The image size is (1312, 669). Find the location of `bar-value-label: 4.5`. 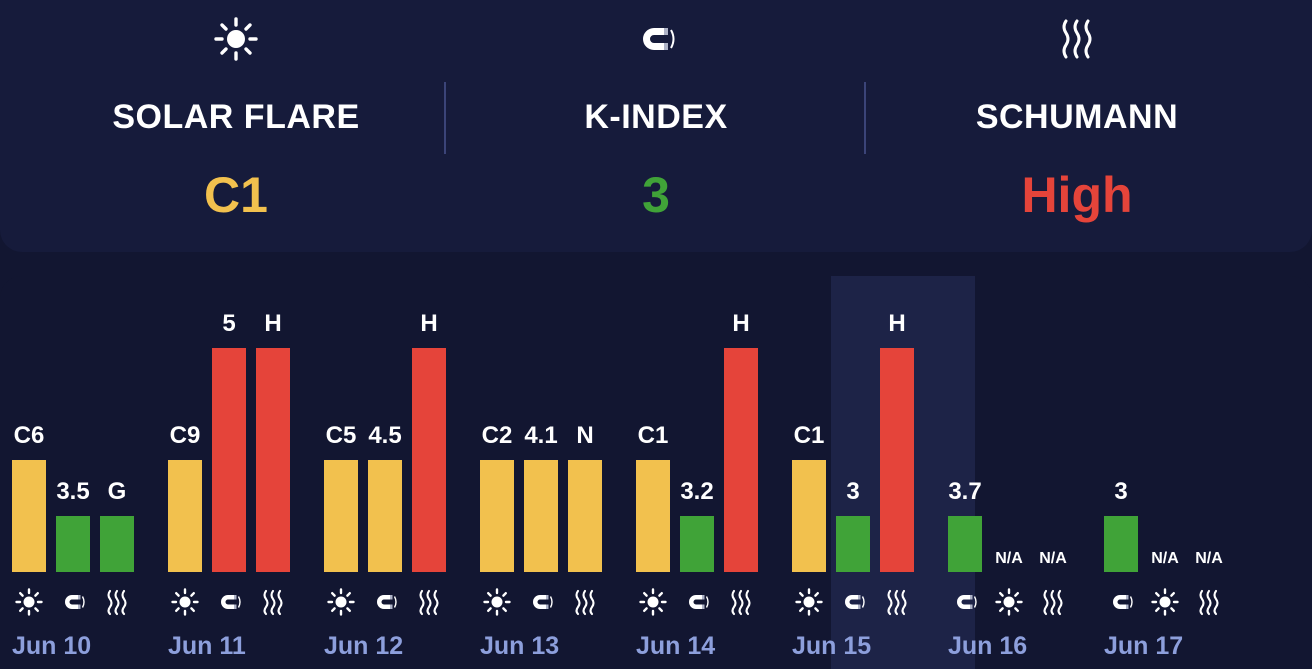

bar-value-label: 4.5 is located at coordinates (385, 435).